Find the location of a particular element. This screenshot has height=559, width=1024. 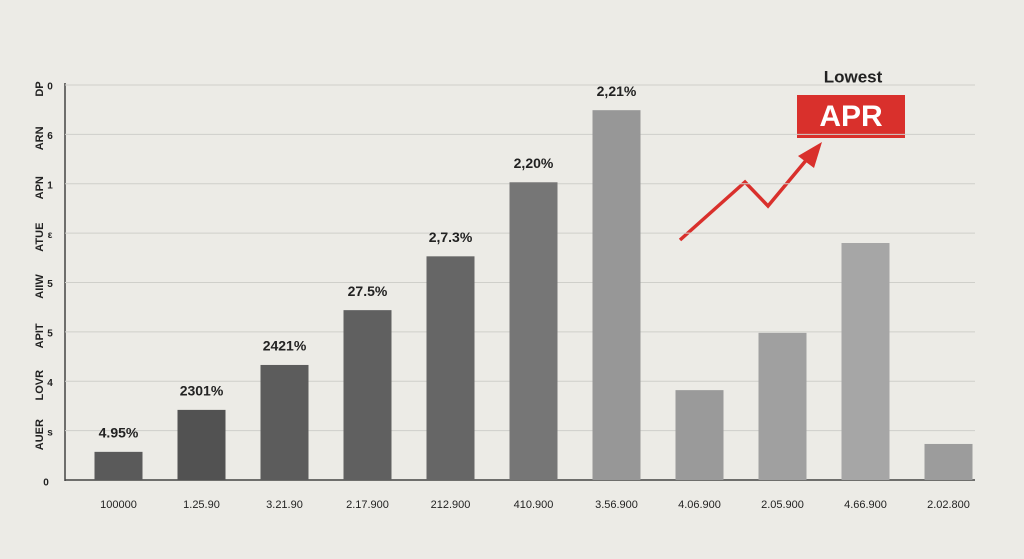

y-tick-label: 1 is located at coordinates (50, 185).